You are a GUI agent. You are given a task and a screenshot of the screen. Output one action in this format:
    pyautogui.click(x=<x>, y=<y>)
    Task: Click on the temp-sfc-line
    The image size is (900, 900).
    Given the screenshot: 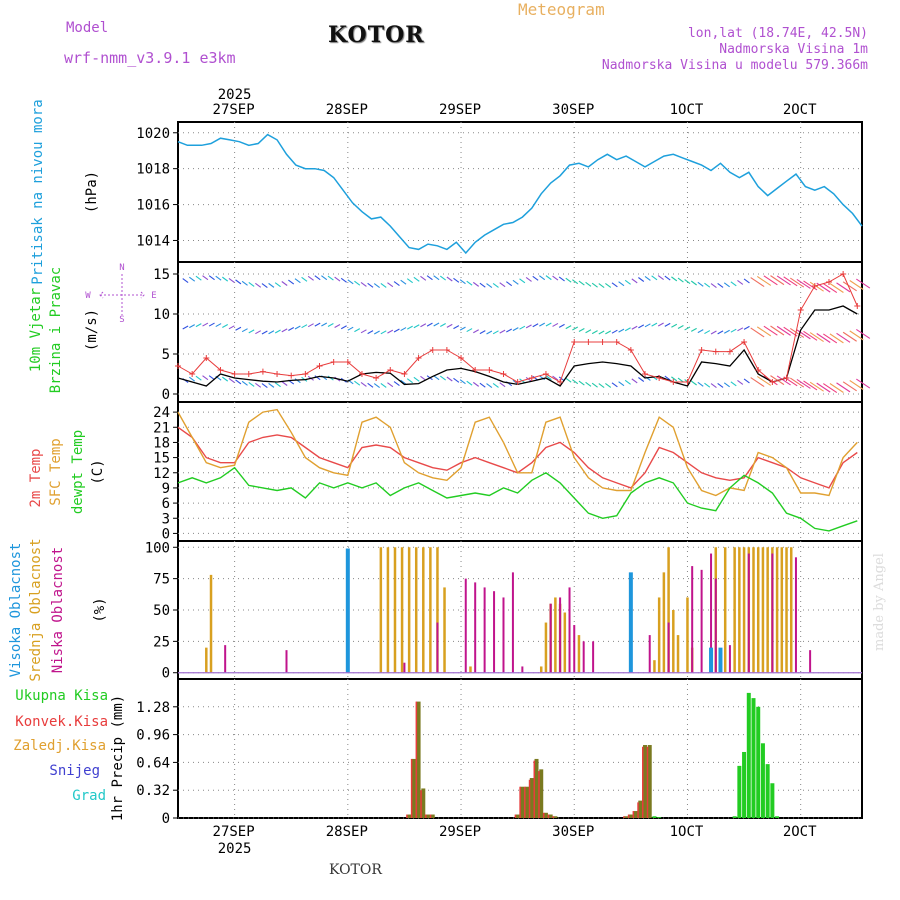 What is the action you would take?
    pyautogui.click(x=517, y=452)
    